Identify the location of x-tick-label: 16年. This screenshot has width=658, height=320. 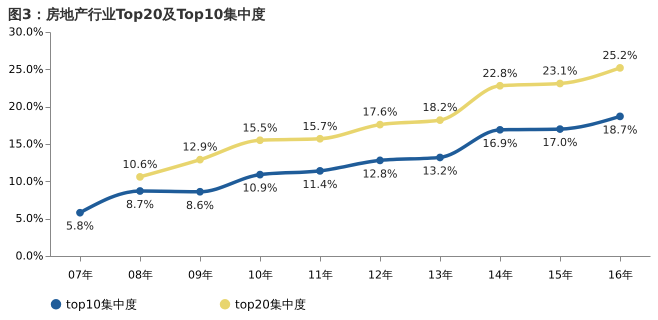
(620, 275).